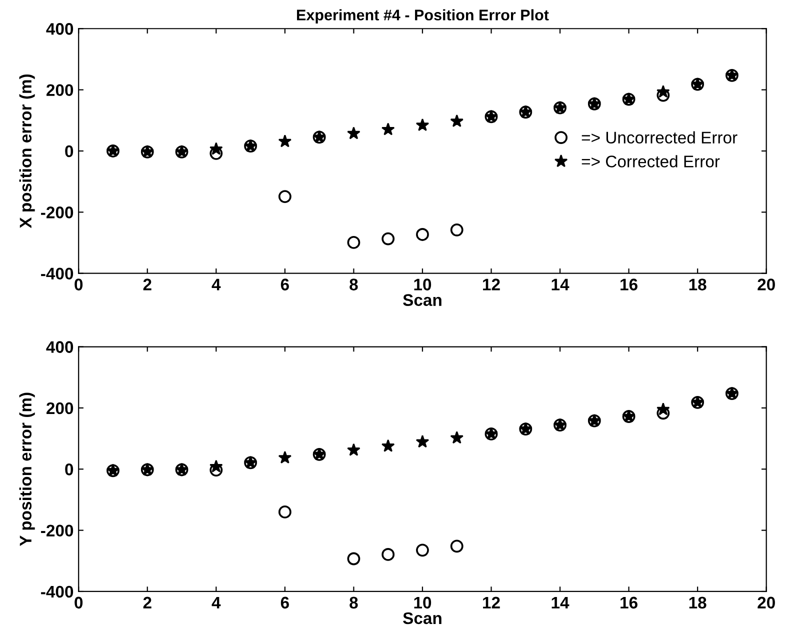 The image size is (786, 636). I want to click on y-axis-title: Y position error (m), so click(27, 469).